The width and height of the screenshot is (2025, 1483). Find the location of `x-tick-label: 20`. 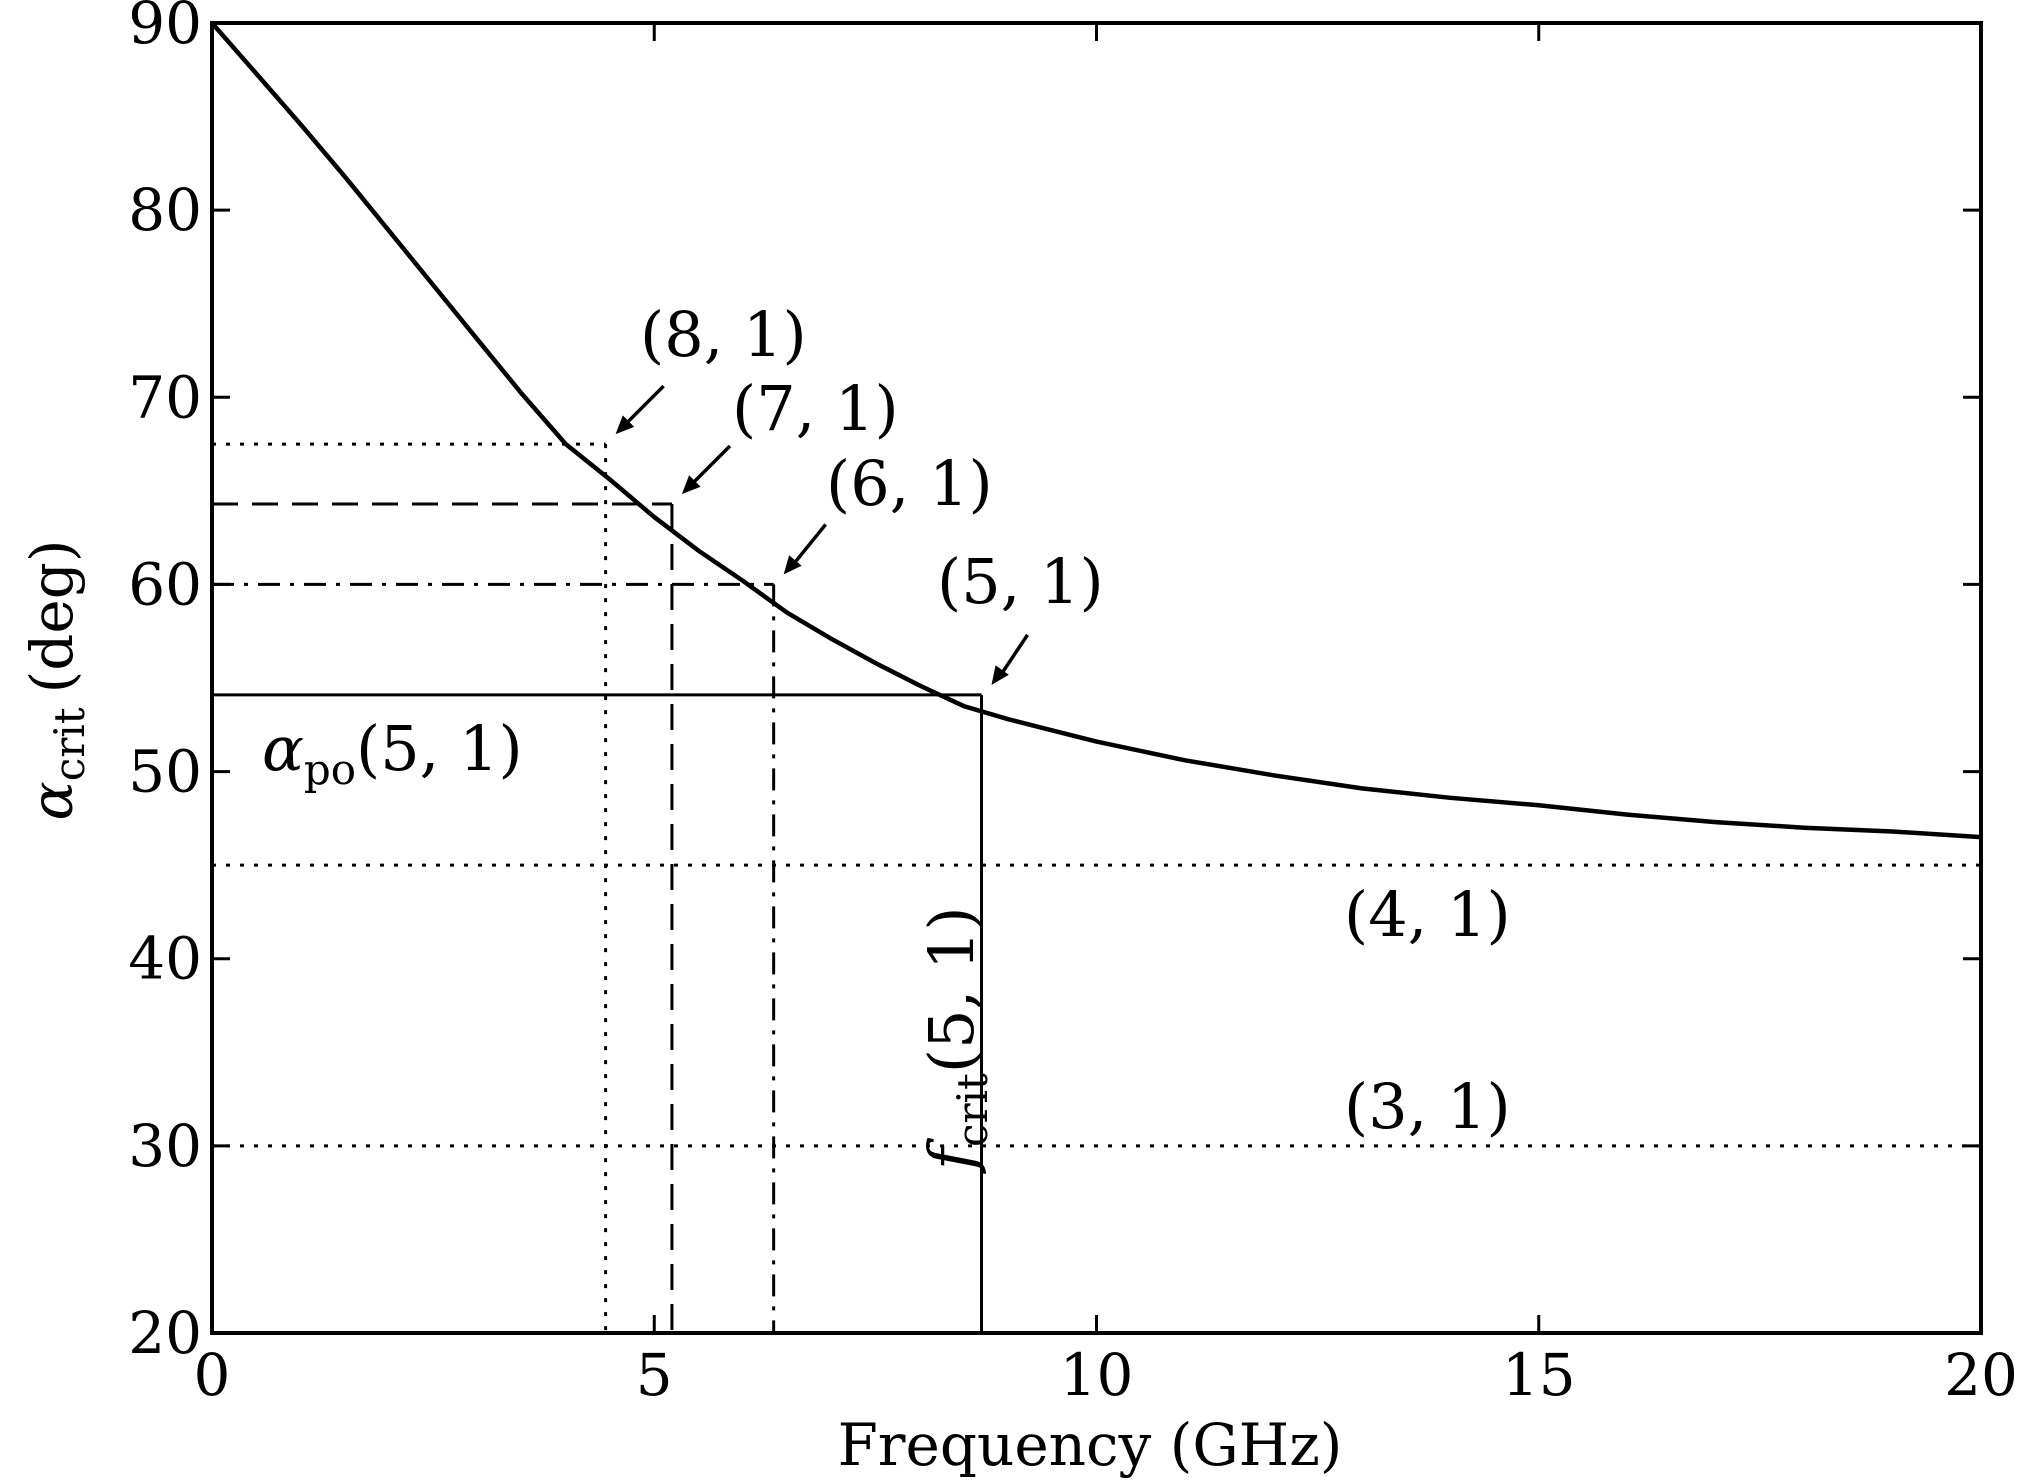

x-tick-label: 20 is located at coordinates (1981, 1375).